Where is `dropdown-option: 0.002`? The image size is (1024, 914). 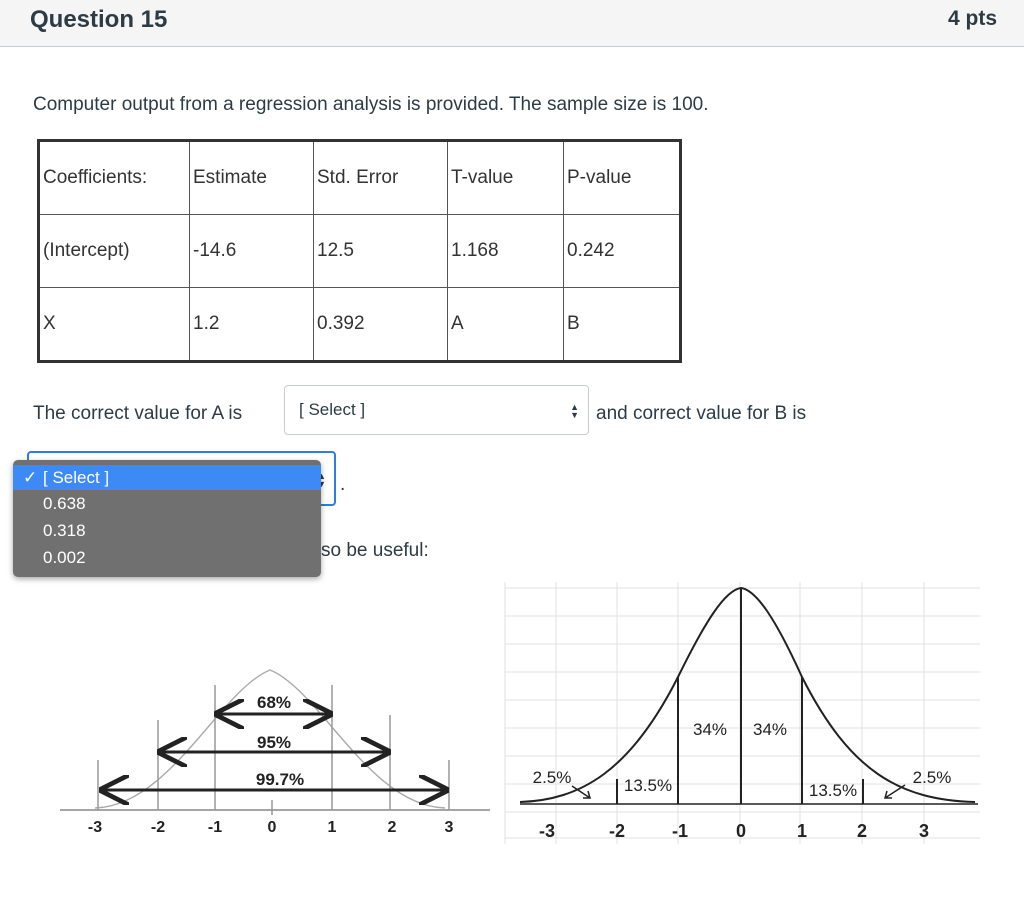 dropdown-option: 0.002 is located at coordinates (167, 557).